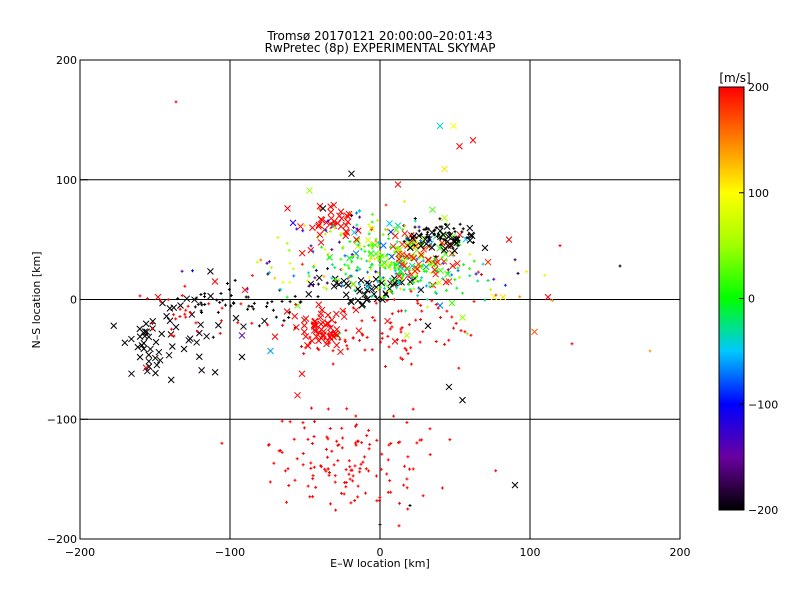  What do you see at coordinates (67, 300) in the screenshot?
I see `y-axis-ticks: −200 −100 0 100 200` at bounding box center [67, 300].